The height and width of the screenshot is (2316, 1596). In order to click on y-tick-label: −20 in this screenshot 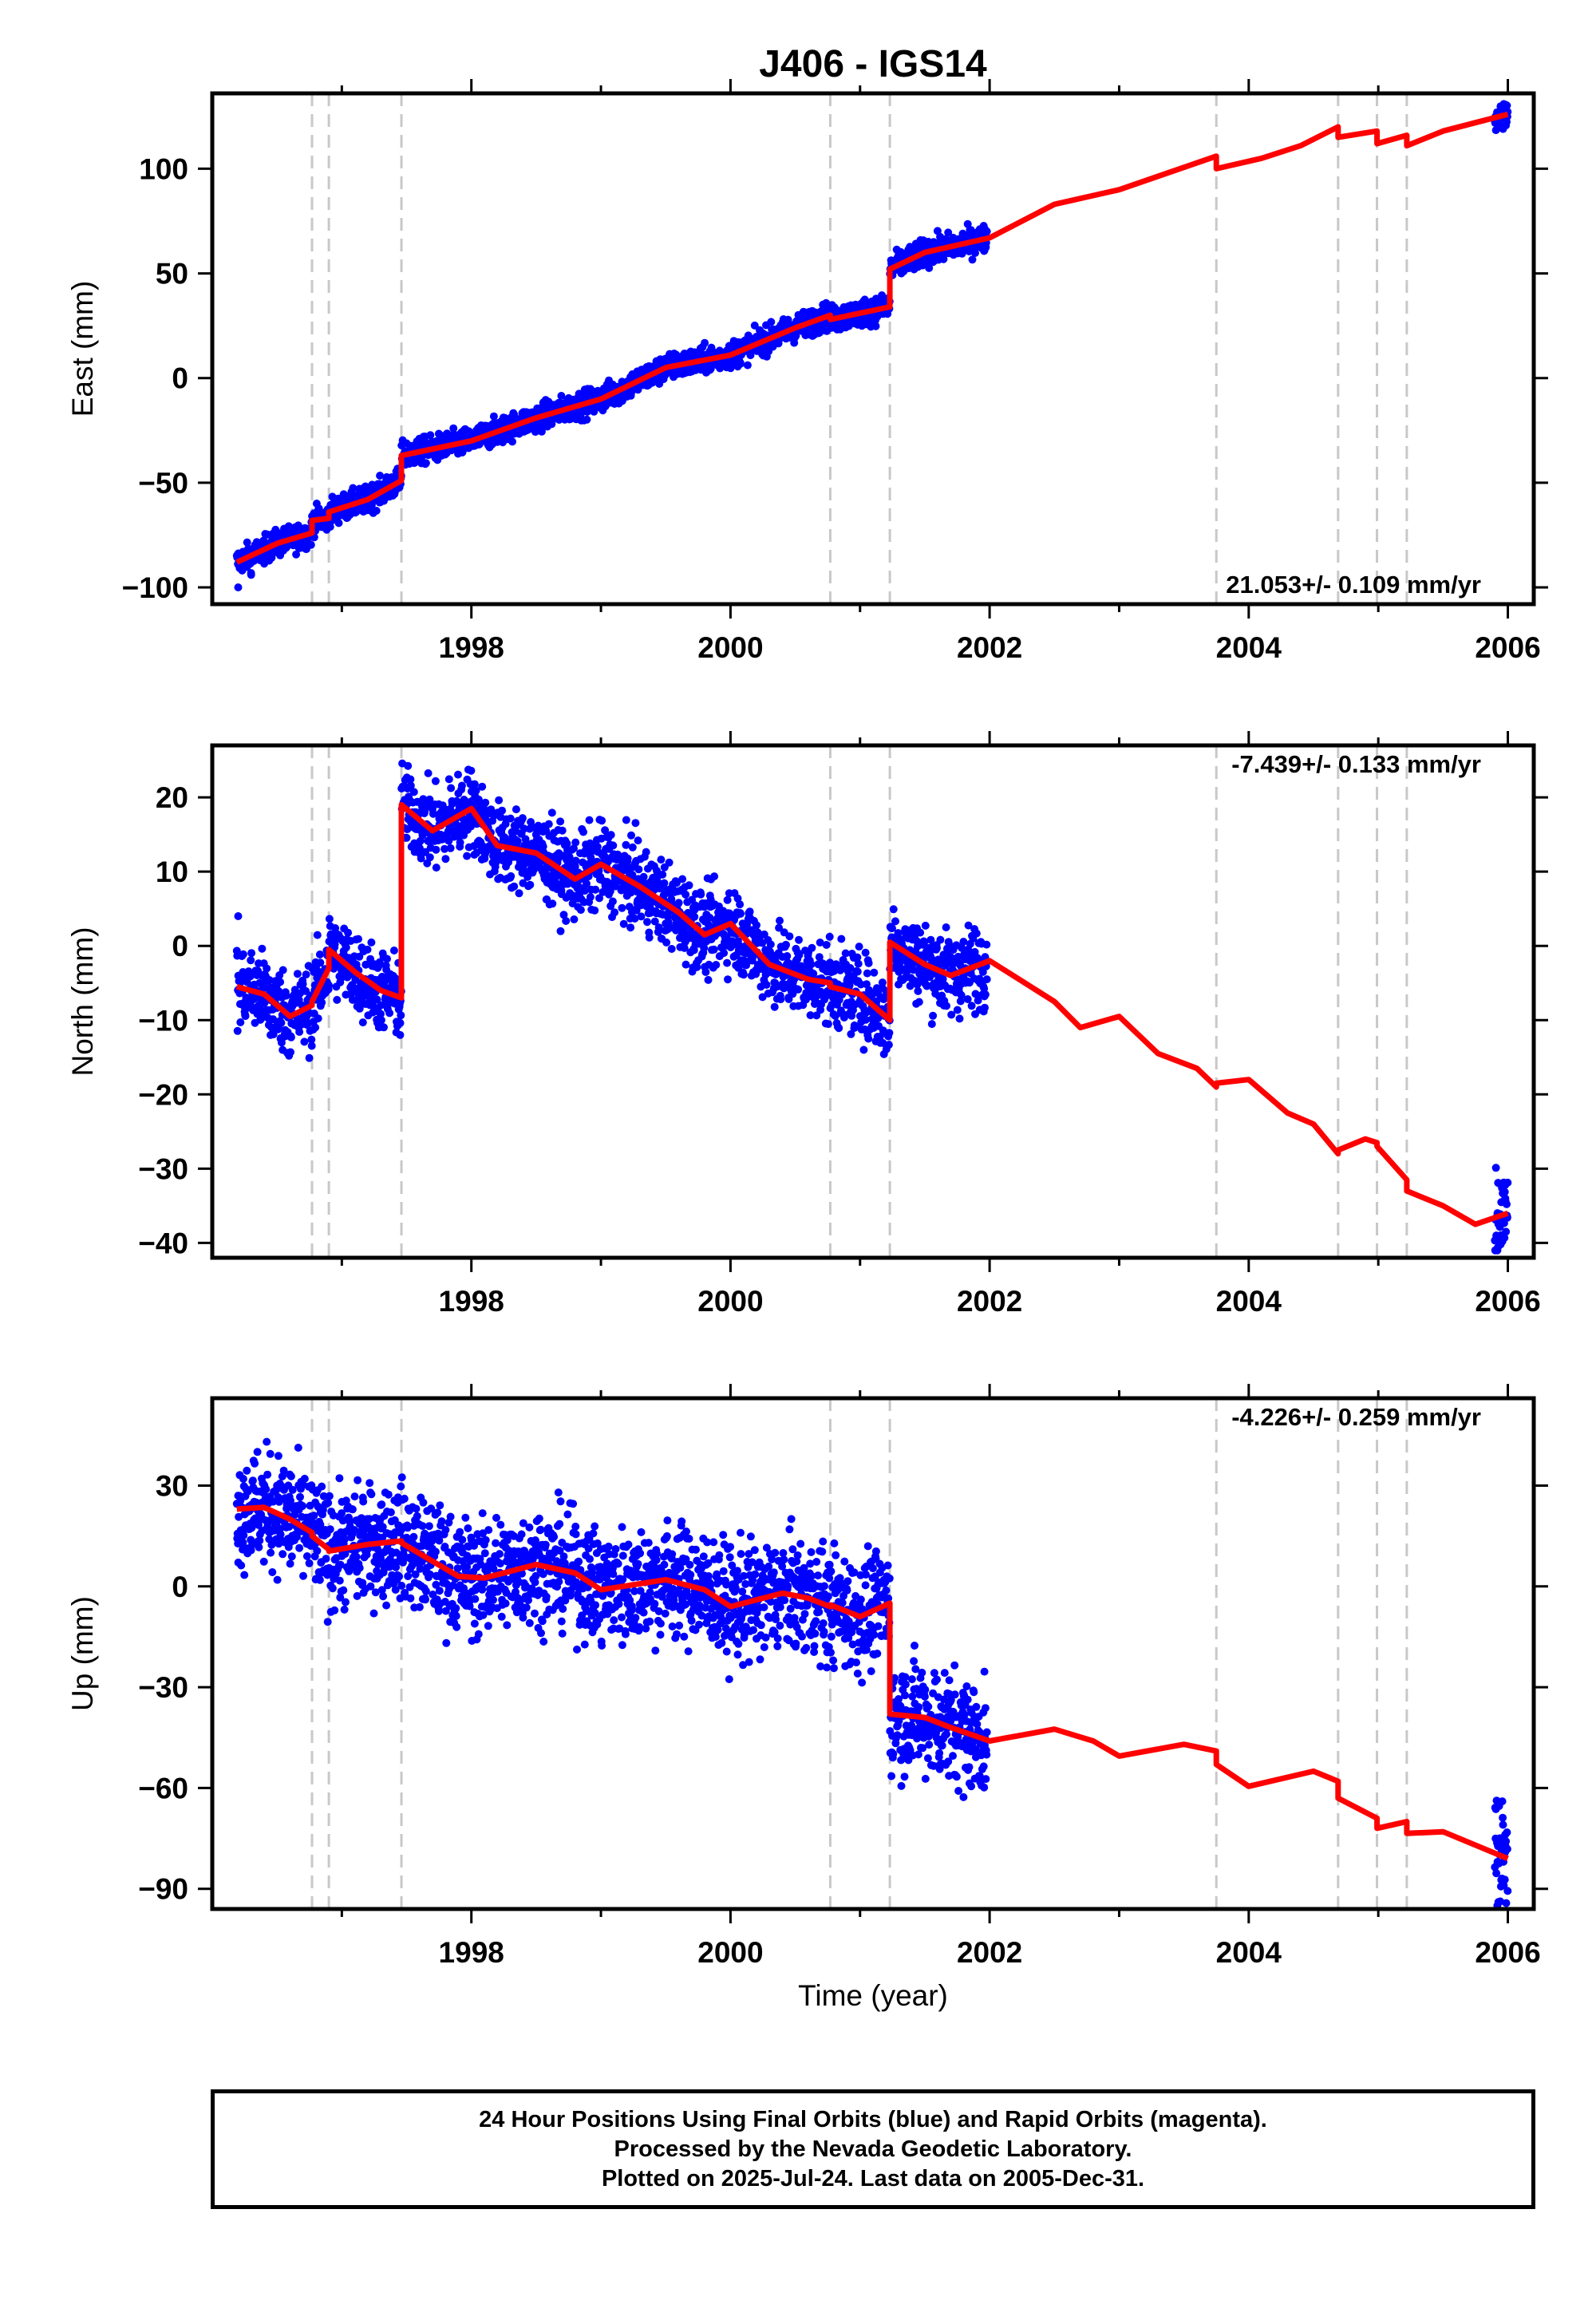, I will do `click(163, 1094)`.